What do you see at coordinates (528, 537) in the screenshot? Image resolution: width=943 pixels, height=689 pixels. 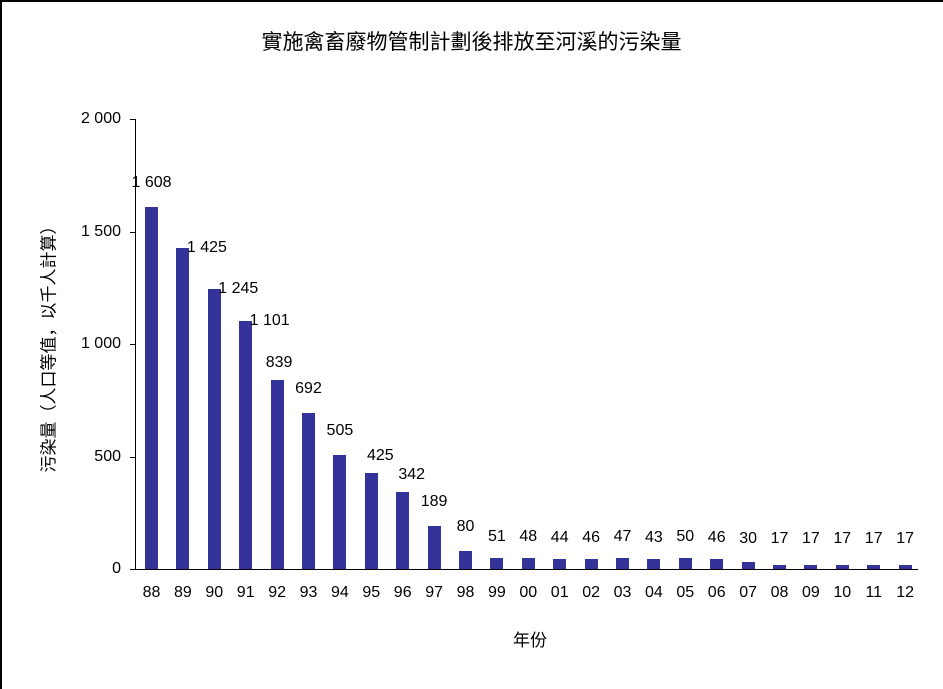 I see `bar-value-label: 48` at bounding box center [528, 537].